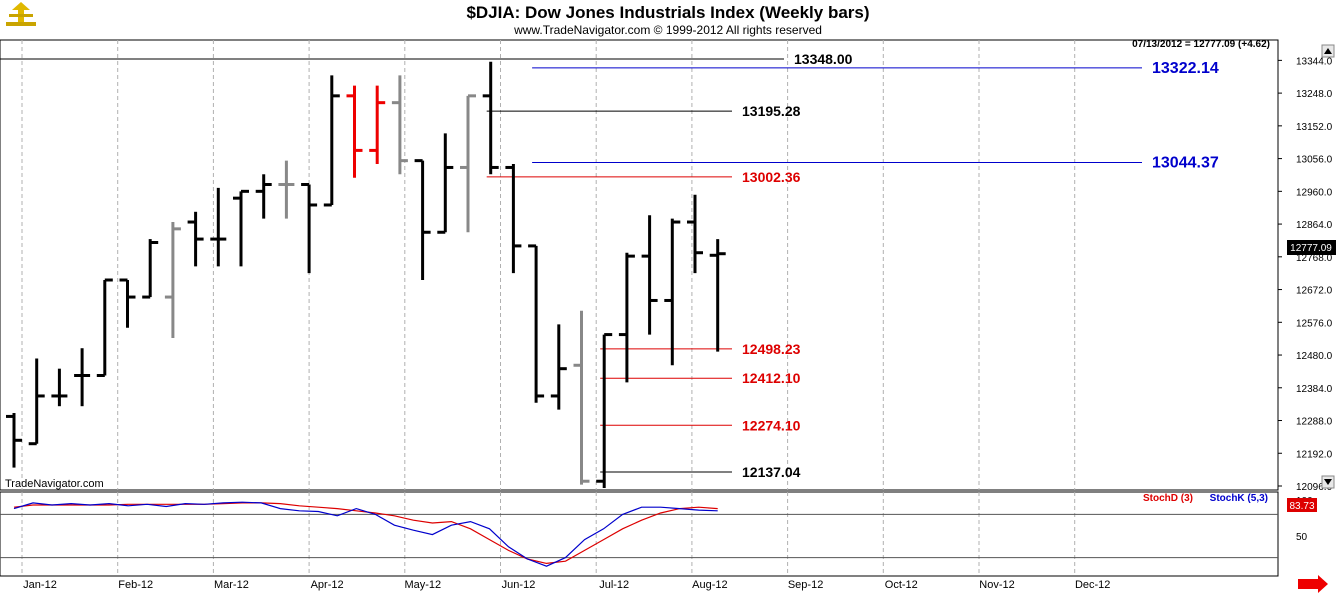 This screenshot has height=594, width=1336. What do you see at coordinates (519, 585) in the screenshot?
I see `time-tick-label: Jun-12` at bounding box center [519, 585].